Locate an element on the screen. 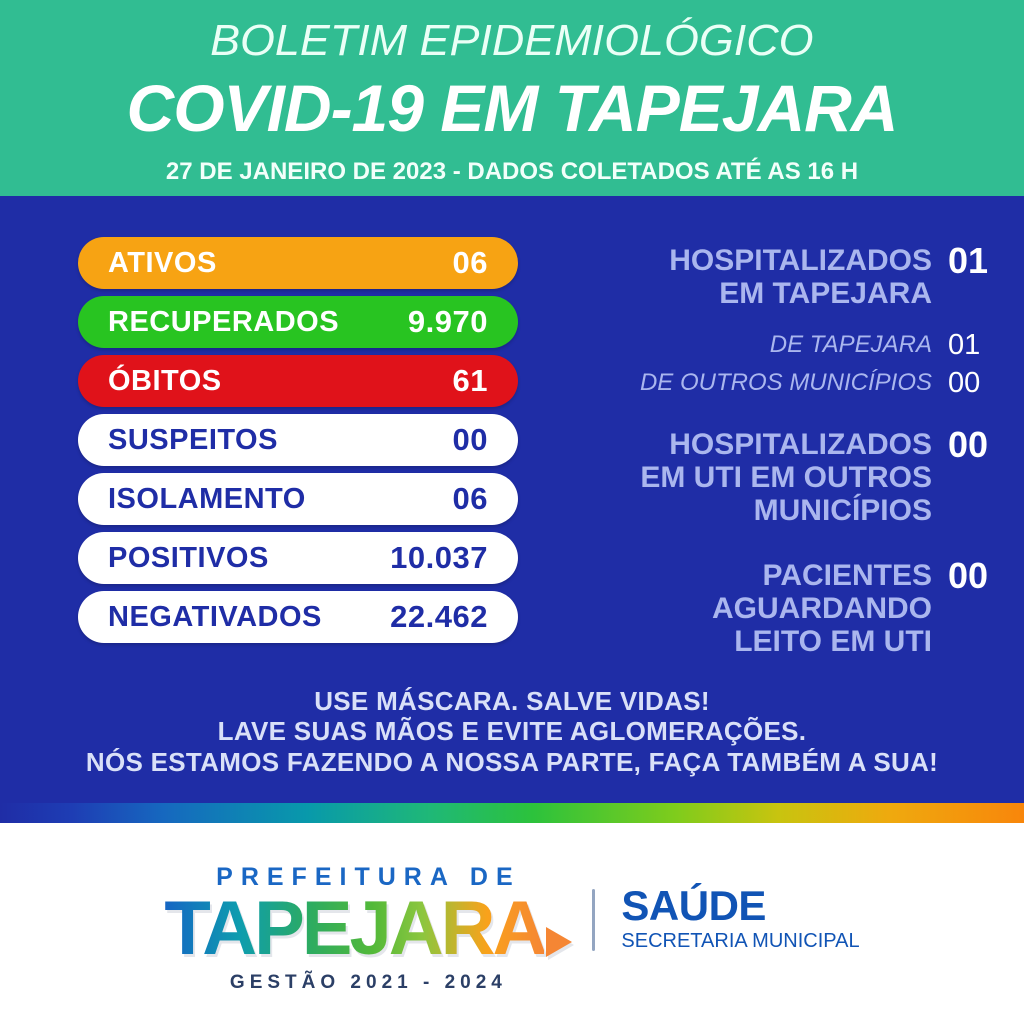 The image size is (1024, 1024). stat-de-tapejara: DE TAPEJARA 01 is located at coordinates (784, 345).